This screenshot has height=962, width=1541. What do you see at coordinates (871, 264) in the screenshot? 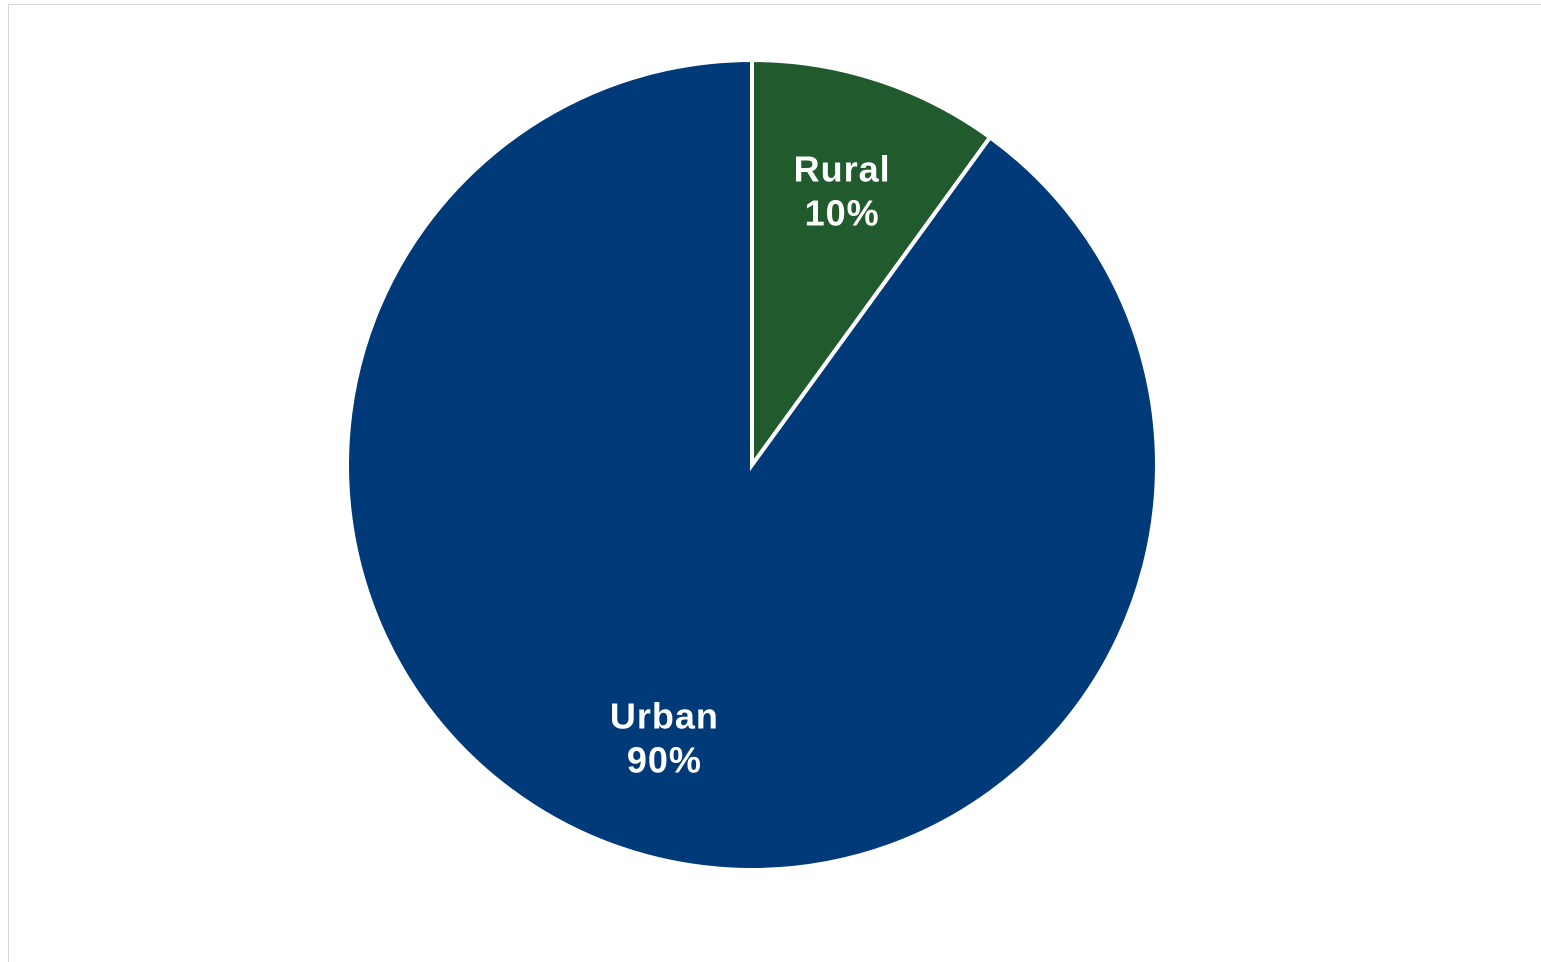
I see `pie-slice-rural` at bounding box center [871, 264].